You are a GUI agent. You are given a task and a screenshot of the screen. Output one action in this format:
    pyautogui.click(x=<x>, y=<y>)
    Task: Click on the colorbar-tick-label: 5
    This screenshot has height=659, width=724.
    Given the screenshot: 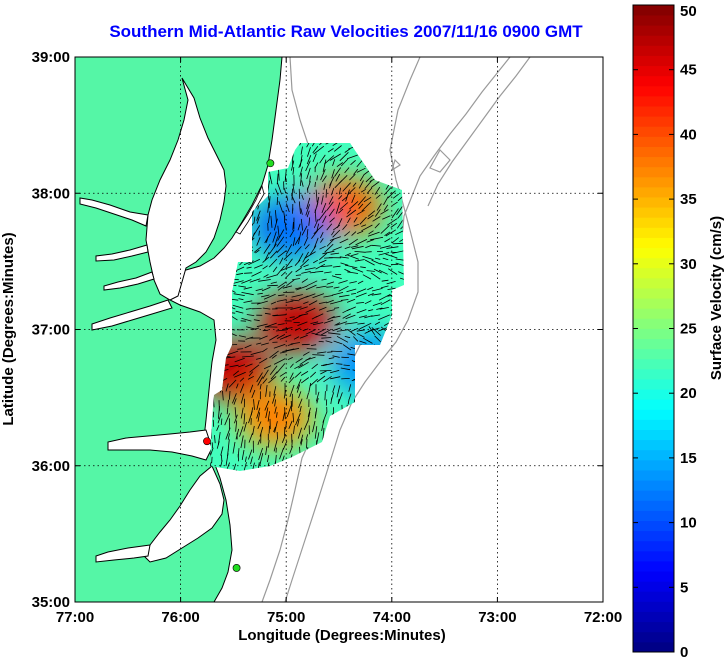 What is the action you would take?
    pyautogui.click(x=684, y=587)
    